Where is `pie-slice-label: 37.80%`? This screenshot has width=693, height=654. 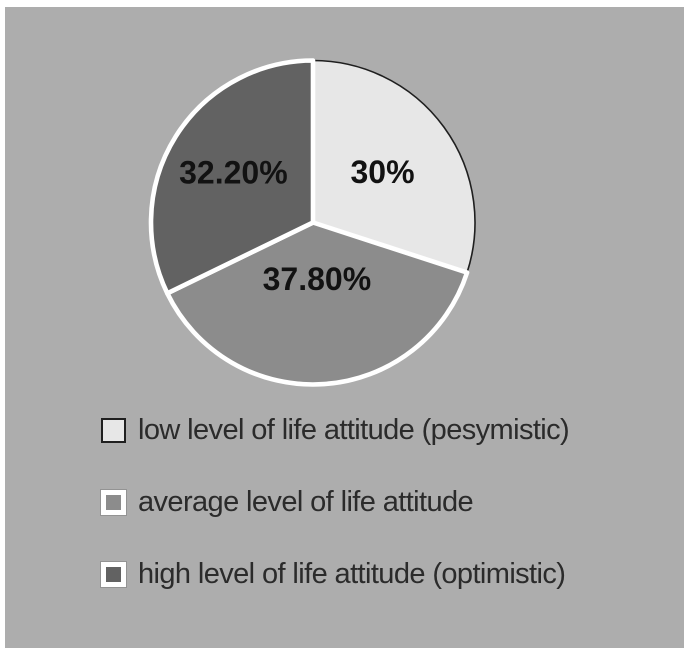 pie-slice-label: 37.80% is located at coordinates (317, 279).